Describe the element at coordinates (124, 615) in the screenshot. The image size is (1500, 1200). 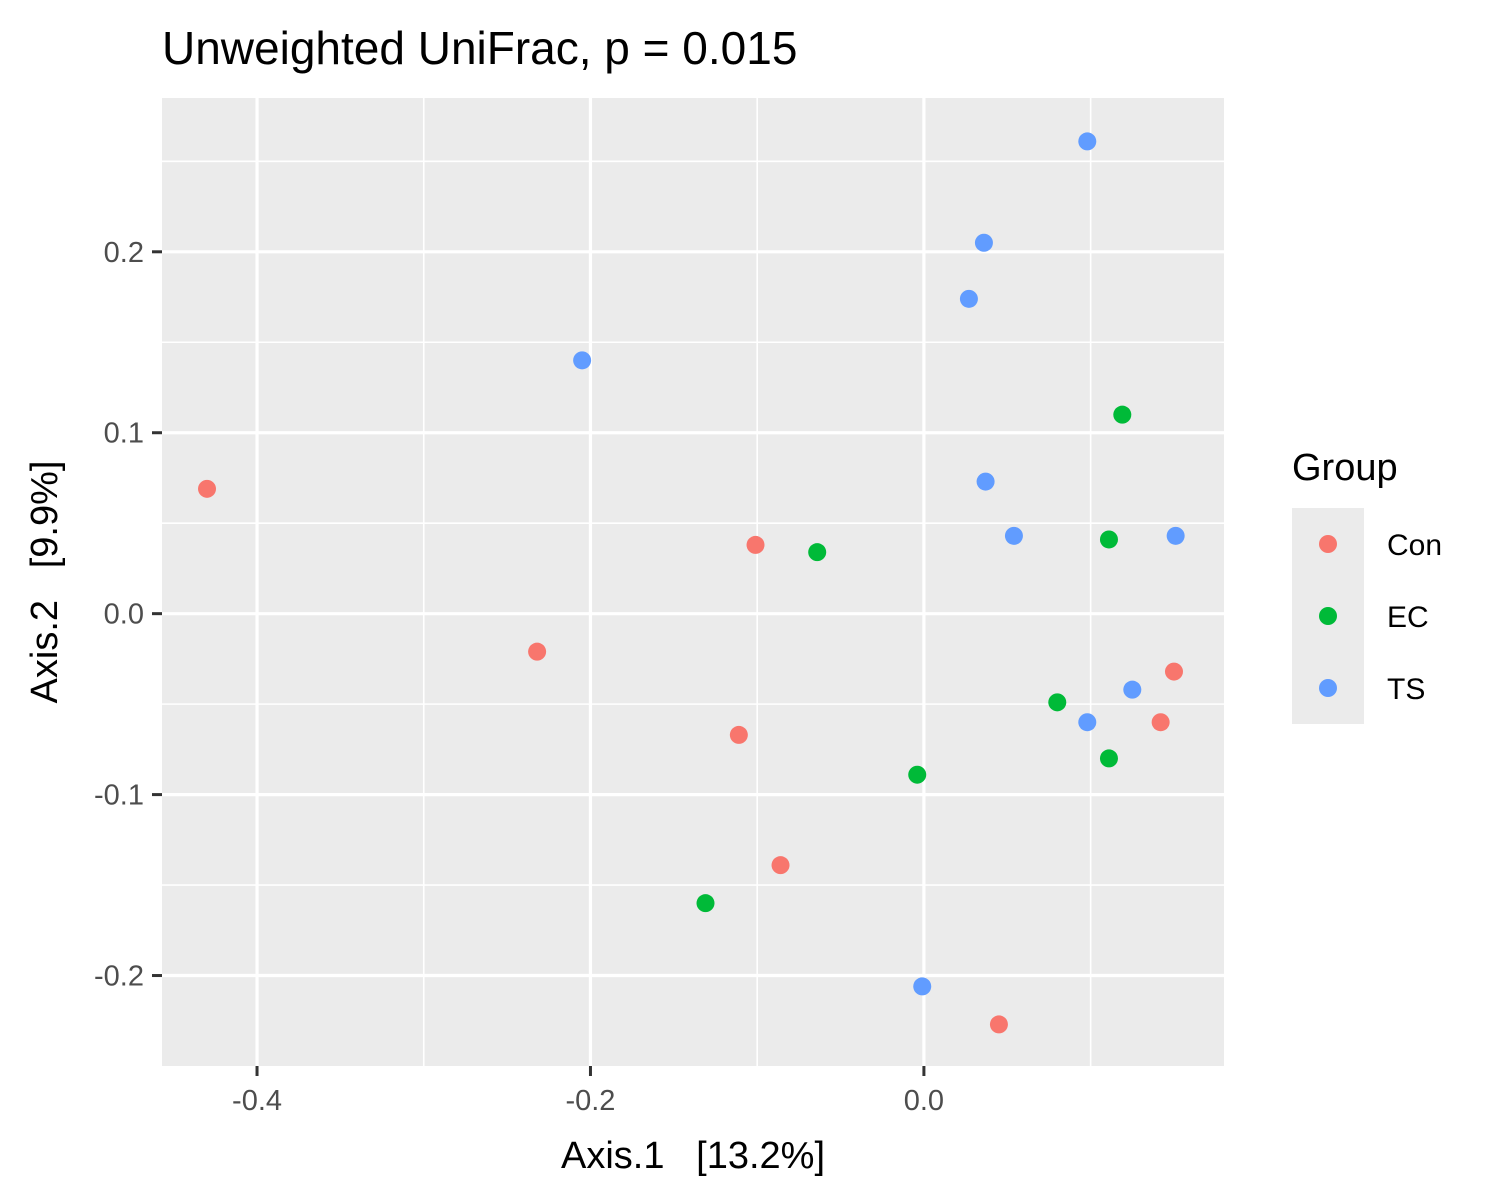
I see `y-tick-label: 0.0` at that location.